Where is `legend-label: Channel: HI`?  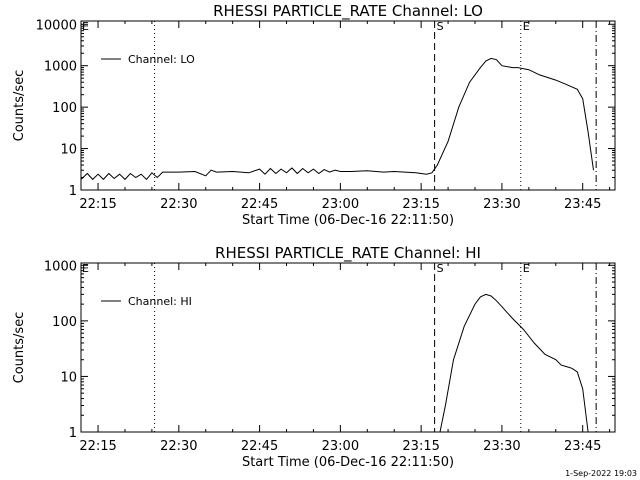 legend-label: Channel: HI is located at coordinates (160, 301).